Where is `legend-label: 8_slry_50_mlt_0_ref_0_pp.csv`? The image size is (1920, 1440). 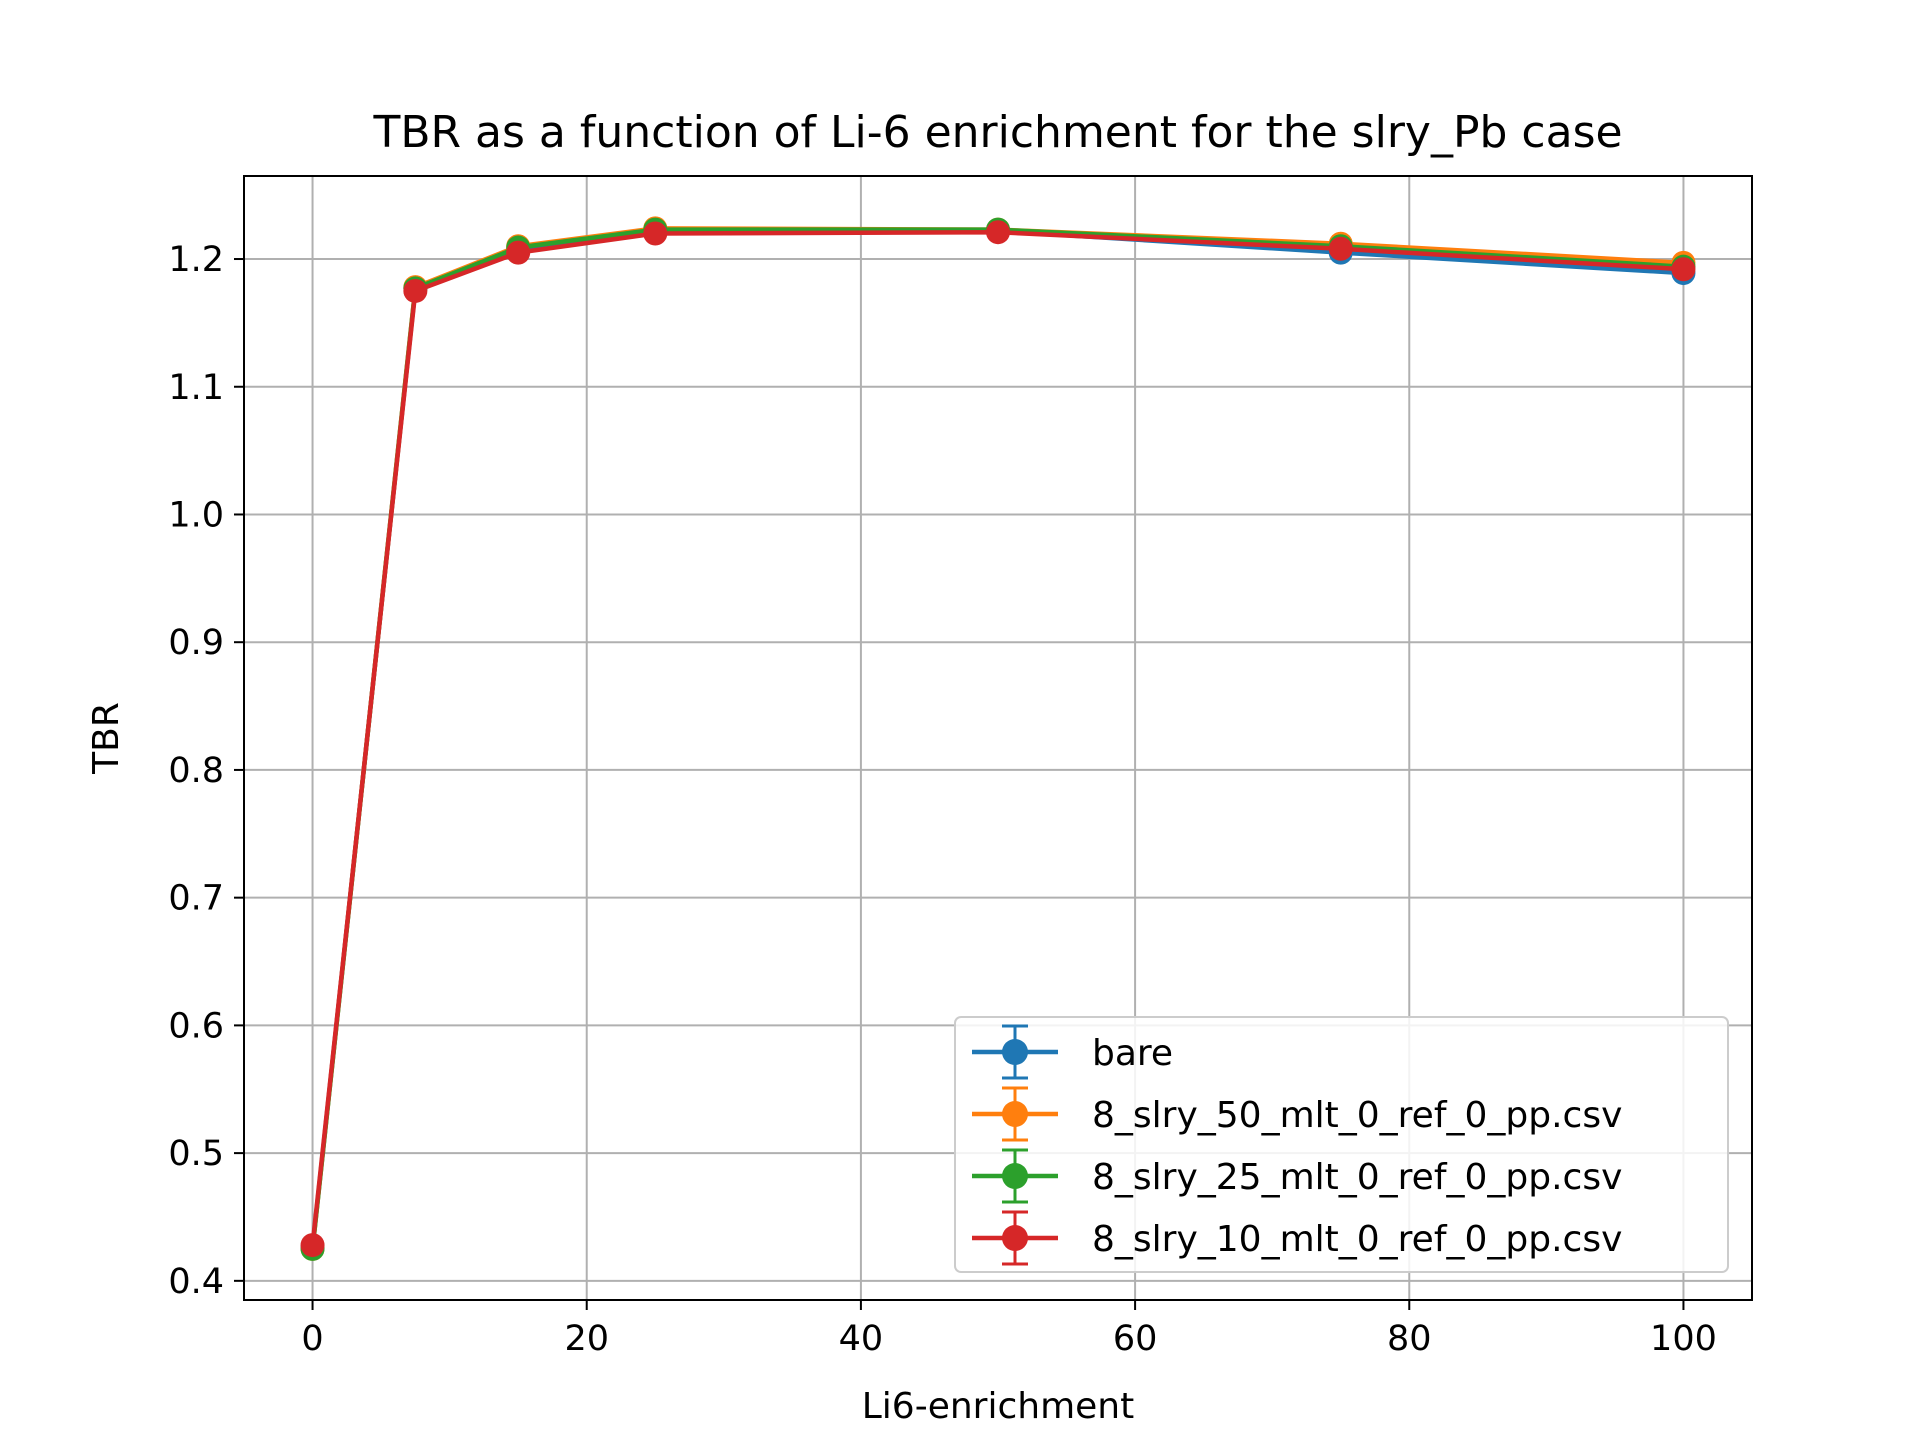 legend-label: 8_slry_50_mlt_0_ref_0_pp.csv is located at coordinates (1357, 1115).